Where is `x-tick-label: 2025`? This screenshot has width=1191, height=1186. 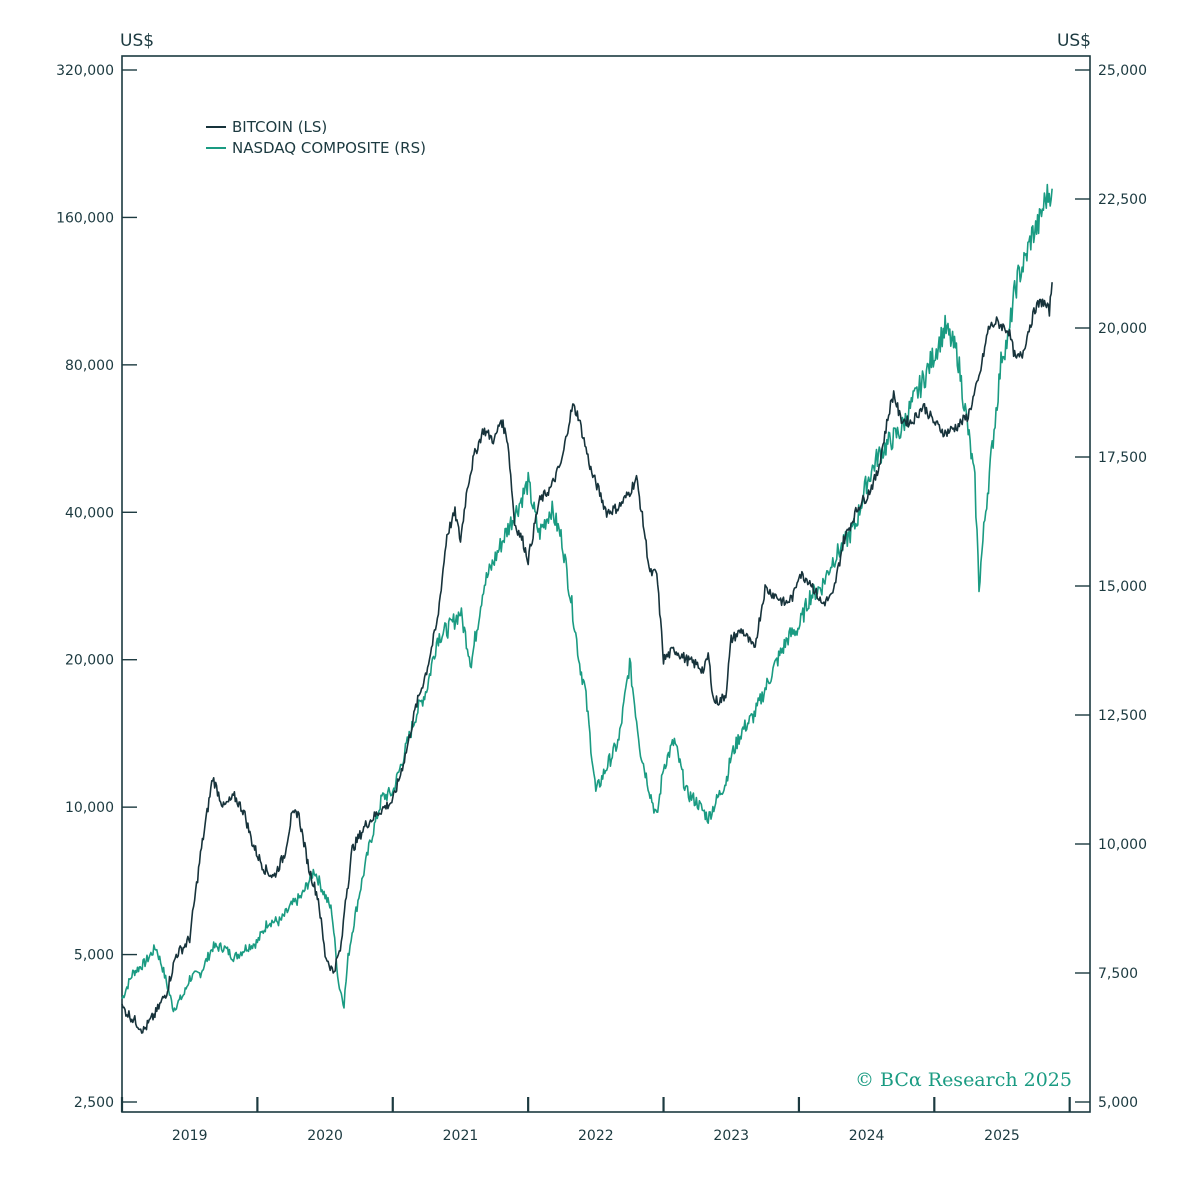
x-tick-label: 2025 is located at coordinates (1002, 1136).